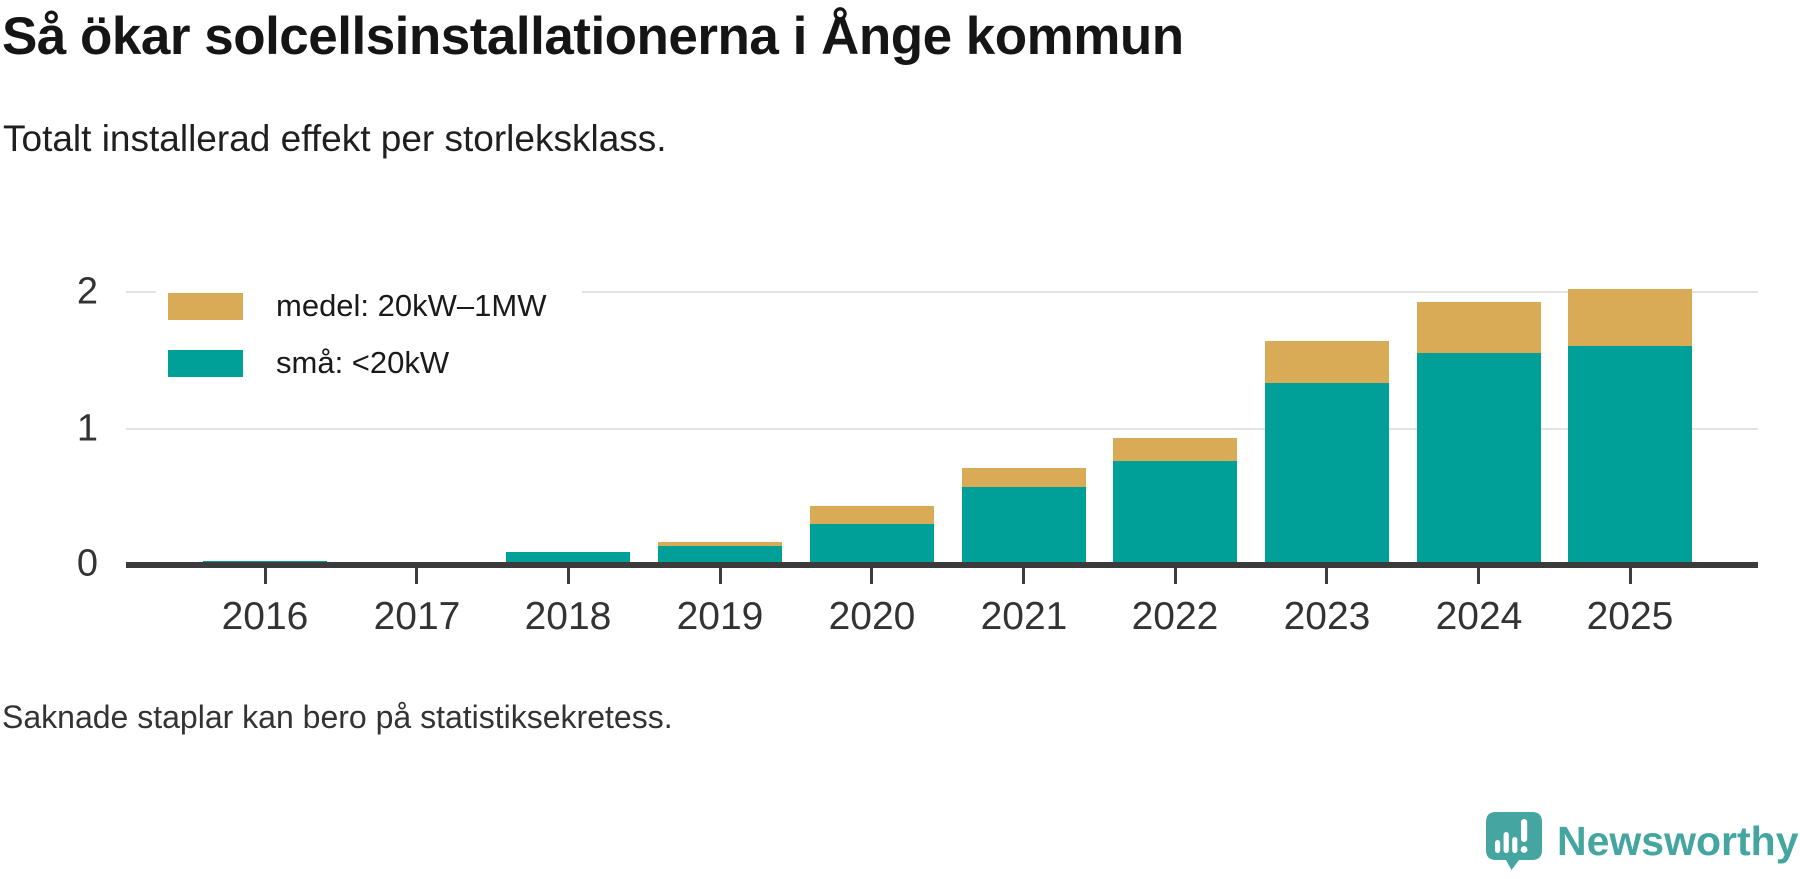 The width and height of the screenshot is (1800, 879). I want to click on bar-2023-small, so click(1327, 474).